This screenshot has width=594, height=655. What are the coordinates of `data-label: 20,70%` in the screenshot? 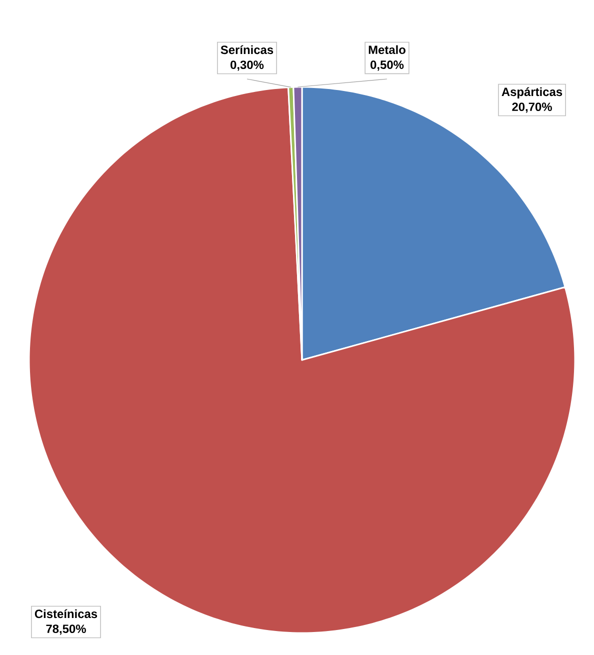 It's located at (532, 107).